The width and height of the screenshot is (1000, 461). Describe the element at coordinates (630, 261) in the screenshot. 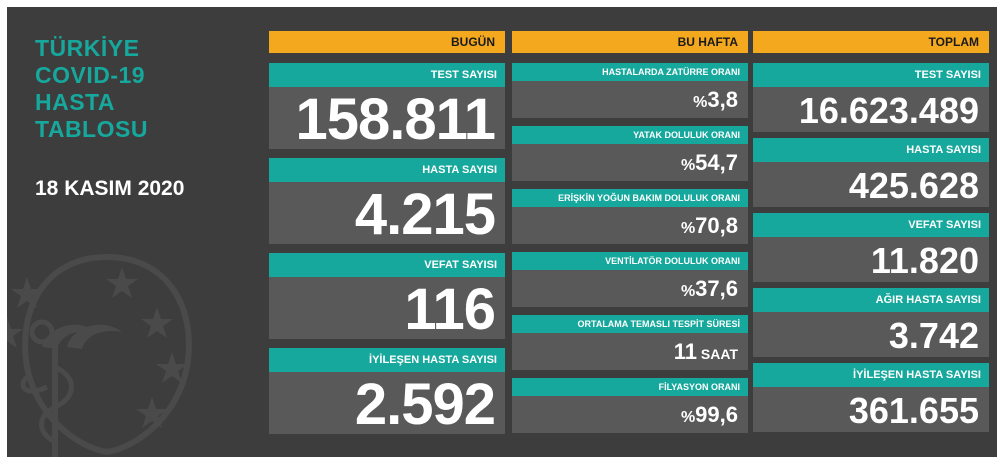

I see `card-label: VENTİLATÖR DOLULUK ORANI` at that location.